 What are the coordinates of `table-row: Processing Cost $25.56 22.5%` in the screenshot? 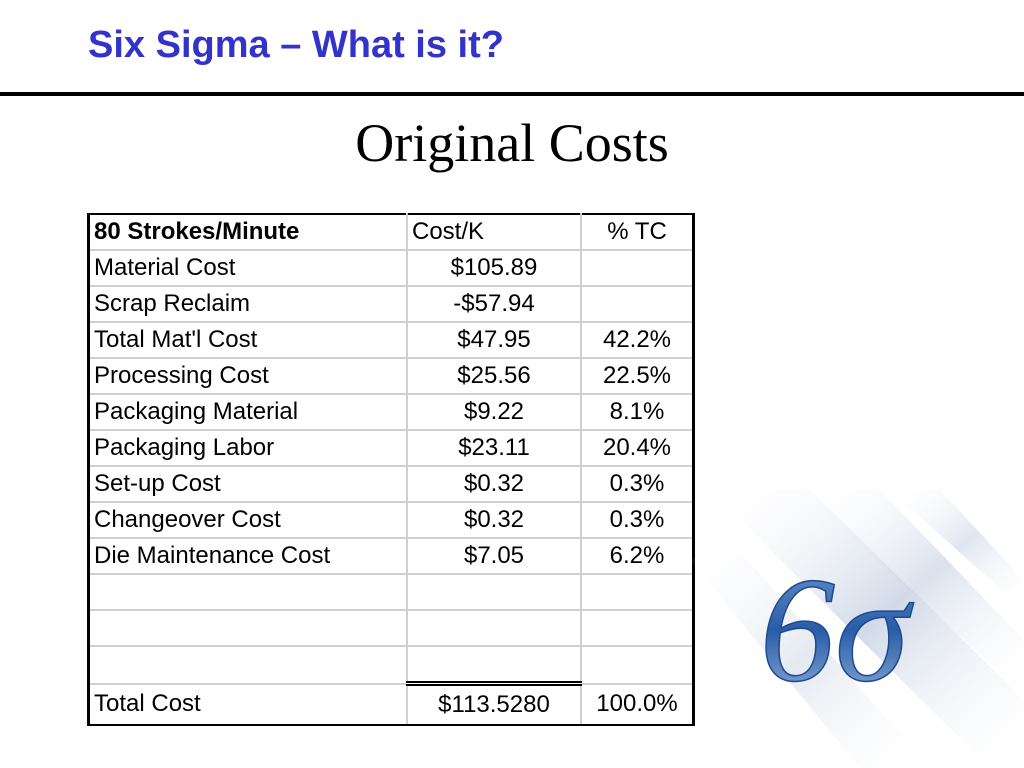 It's located at (391, 376).